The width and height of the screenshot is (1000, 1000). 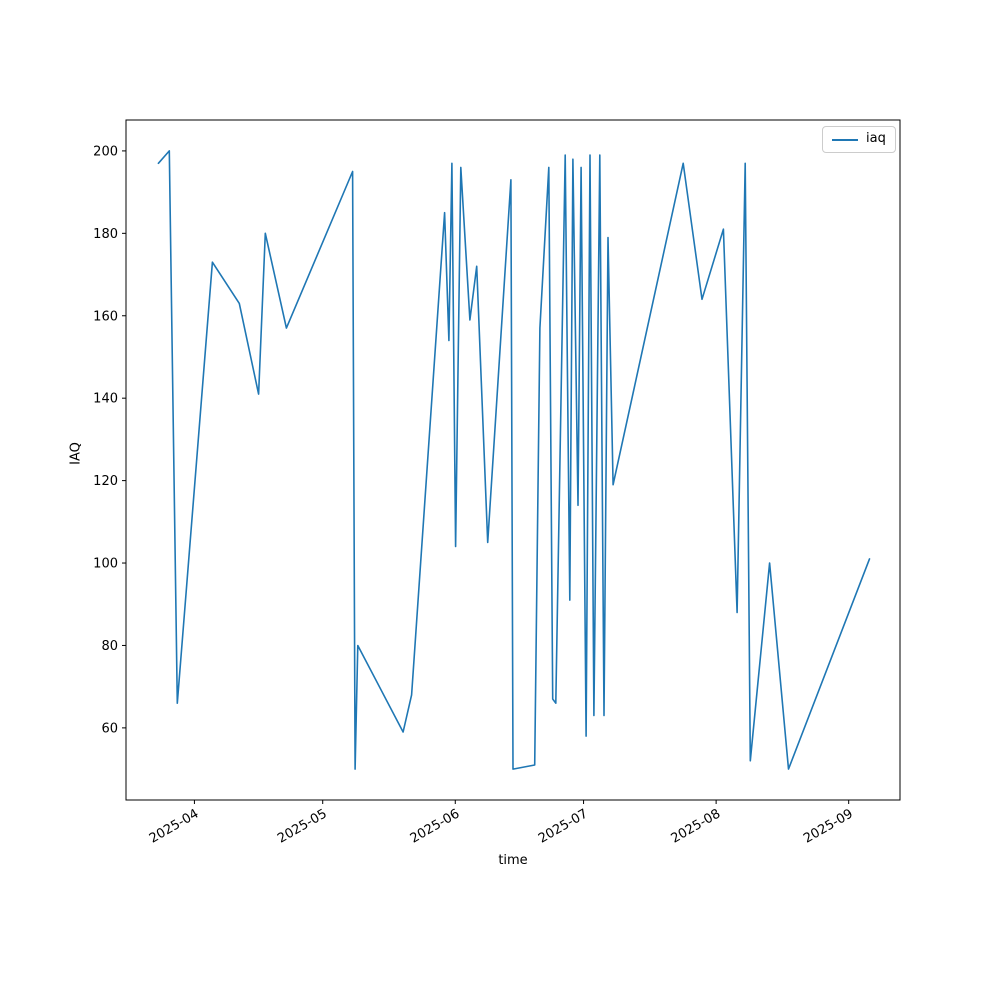 What do you see at coordinates (105, 564) in the screenshot?
I see `y-tick-label: 100` at bounding box center [105, 564].